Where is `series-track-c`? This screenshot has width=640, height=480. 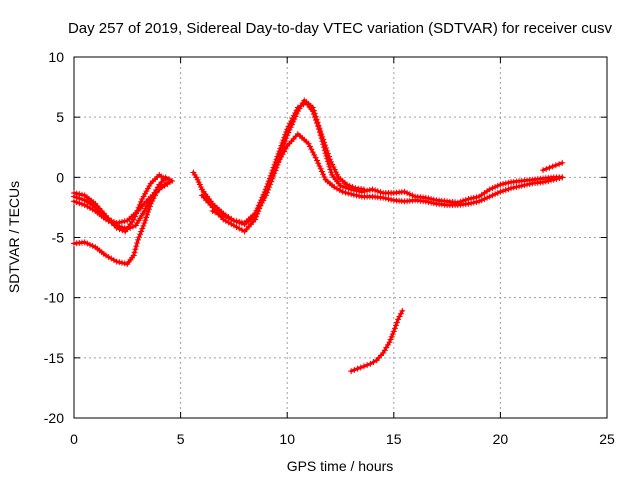 series-track-c is located at coordinates (122, 203).